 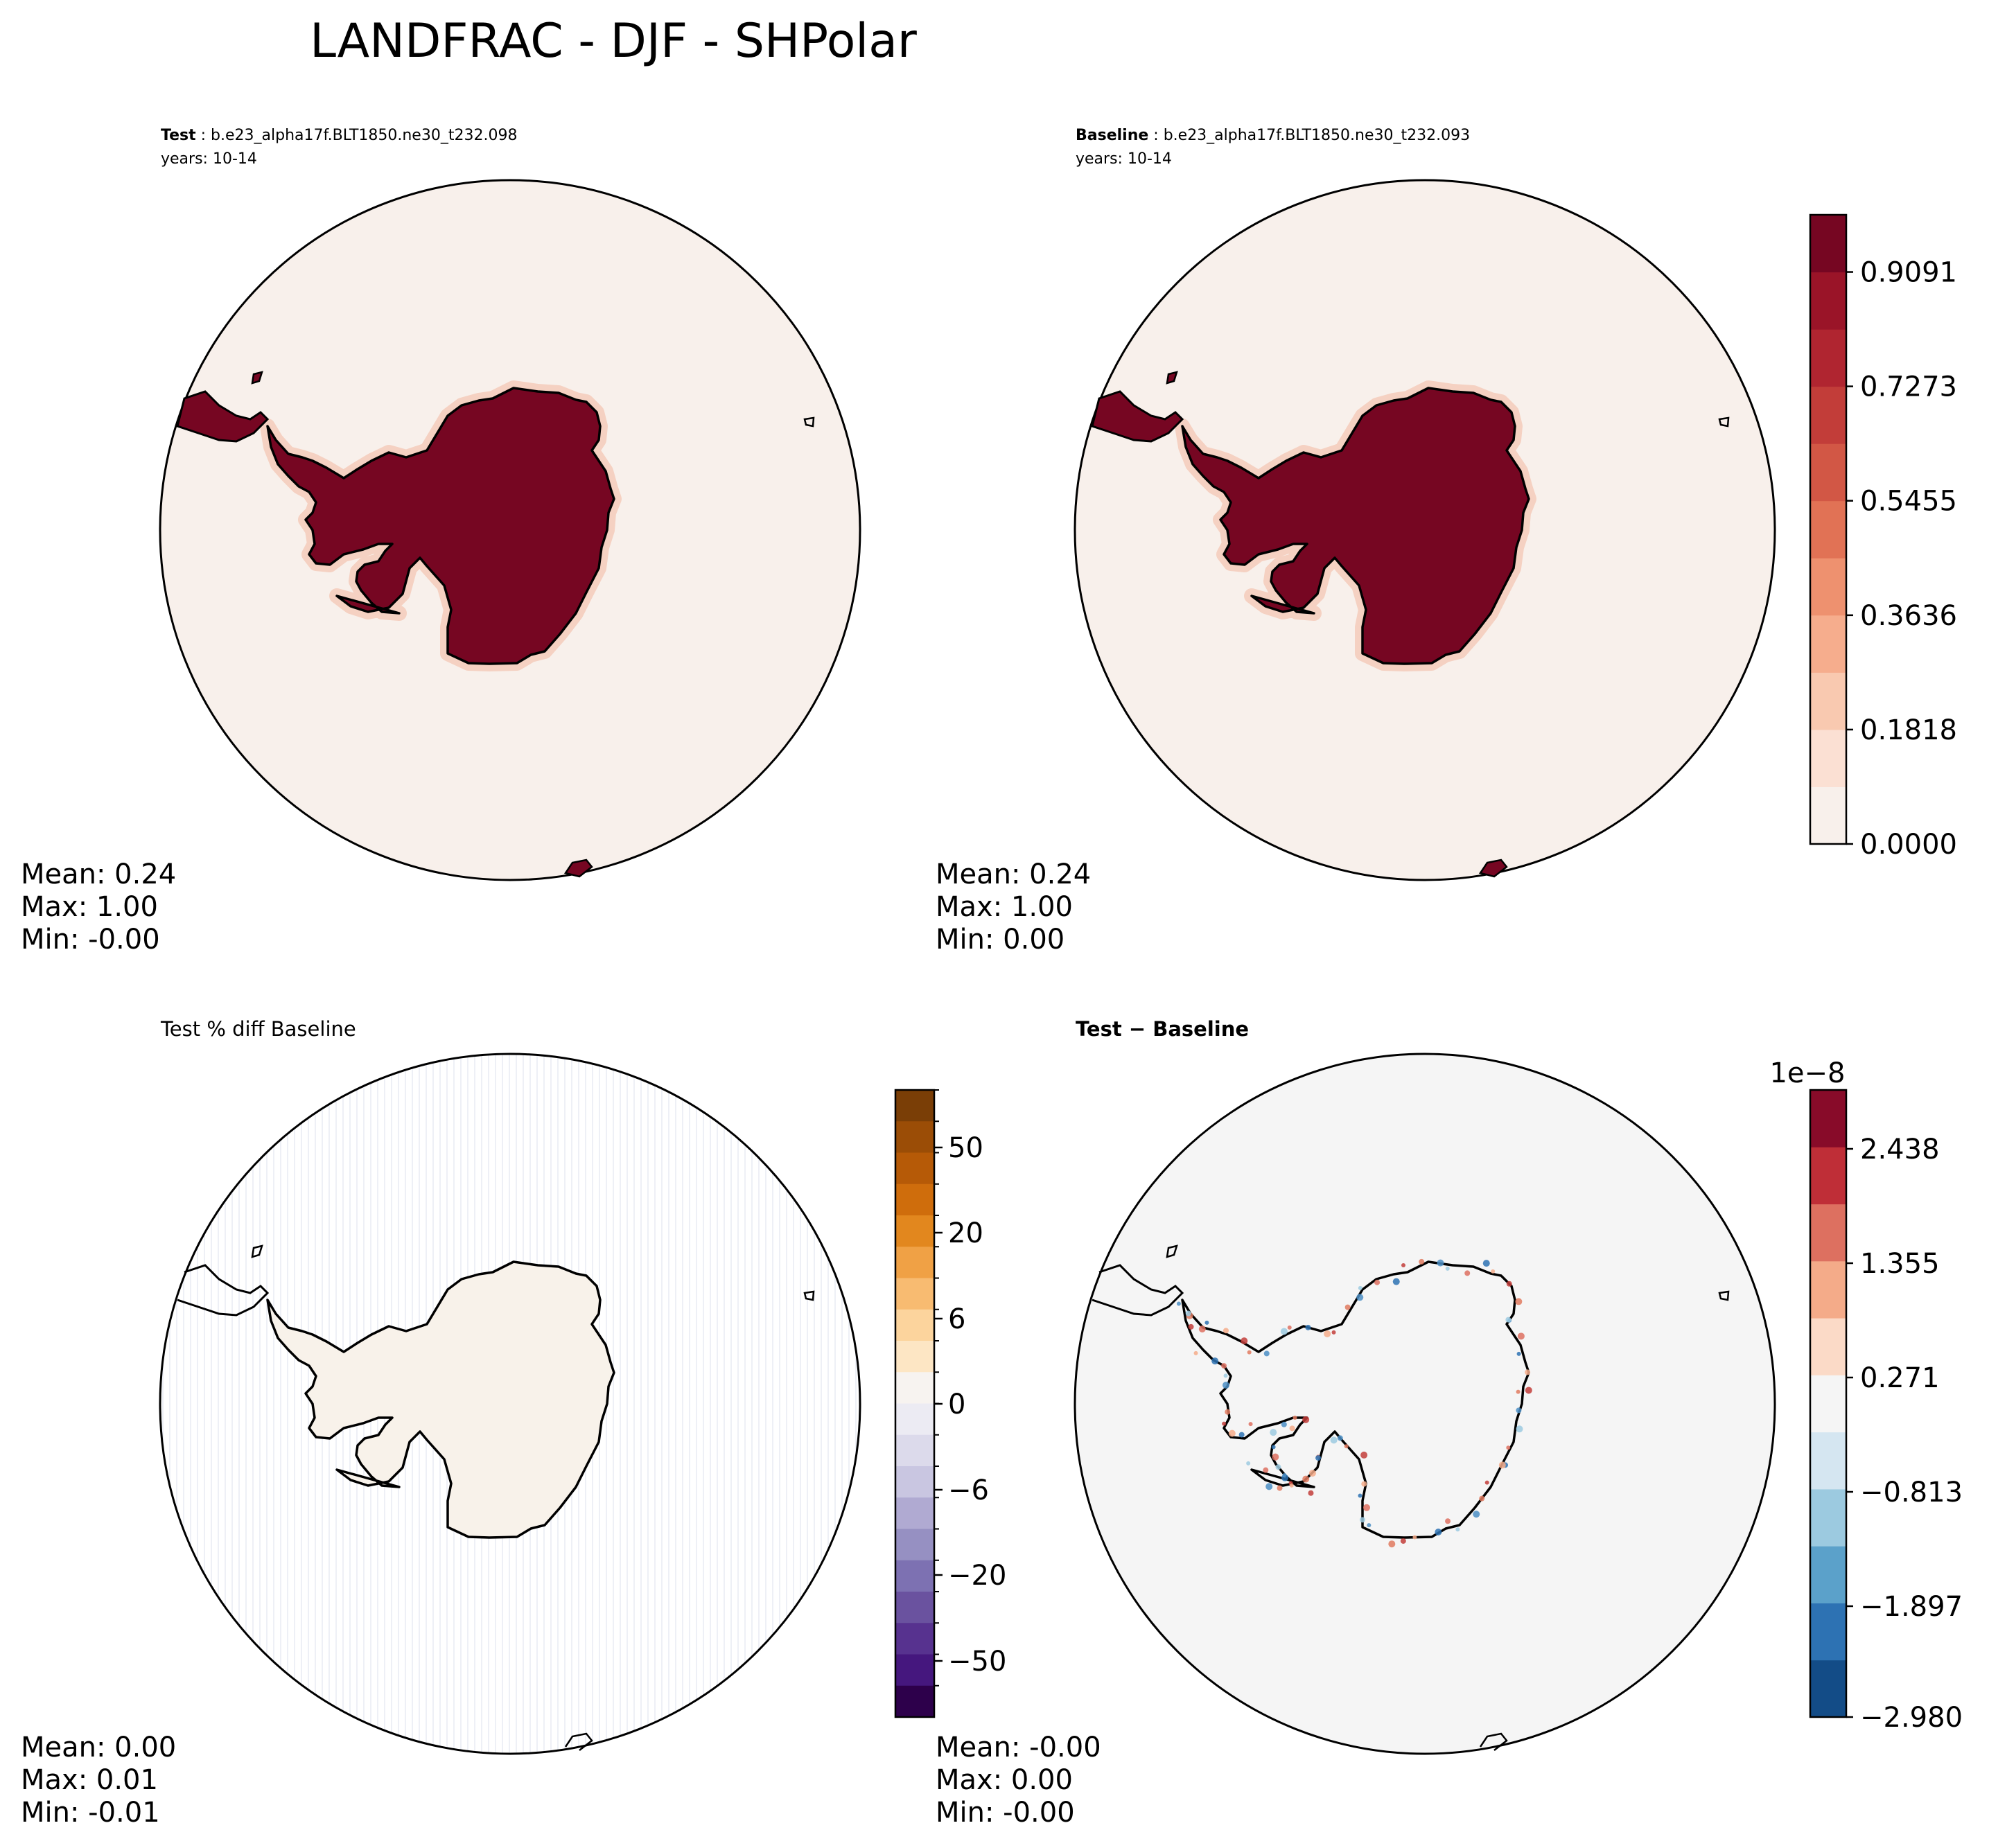 What do you see at coordinates (1911, 1718) in the screenshot?
I see `colorbar-tick-label: −2.980` at bounding box center [1911, 1718].